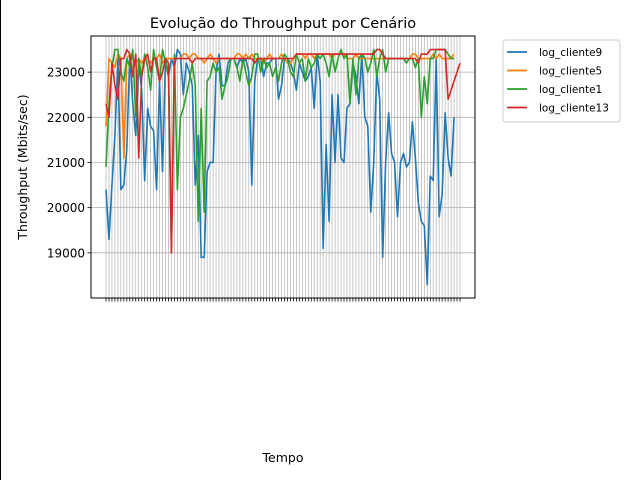 This screenshot has height=480, width=641. I want to click on legend-label-log_cliente1: log_cliente1, so click(570, 90).